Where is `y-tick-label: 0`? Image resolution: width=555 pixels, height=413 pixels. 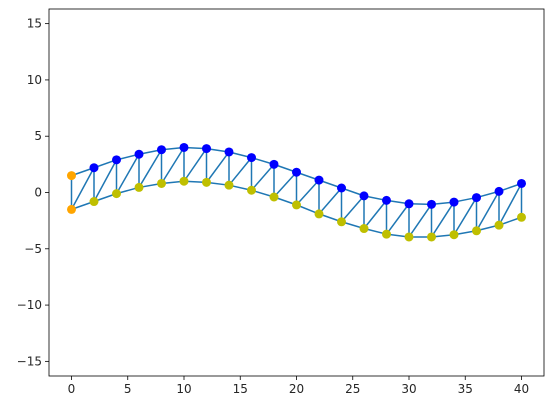 y-tick-label: 0 is located at coordinates (38, 193).